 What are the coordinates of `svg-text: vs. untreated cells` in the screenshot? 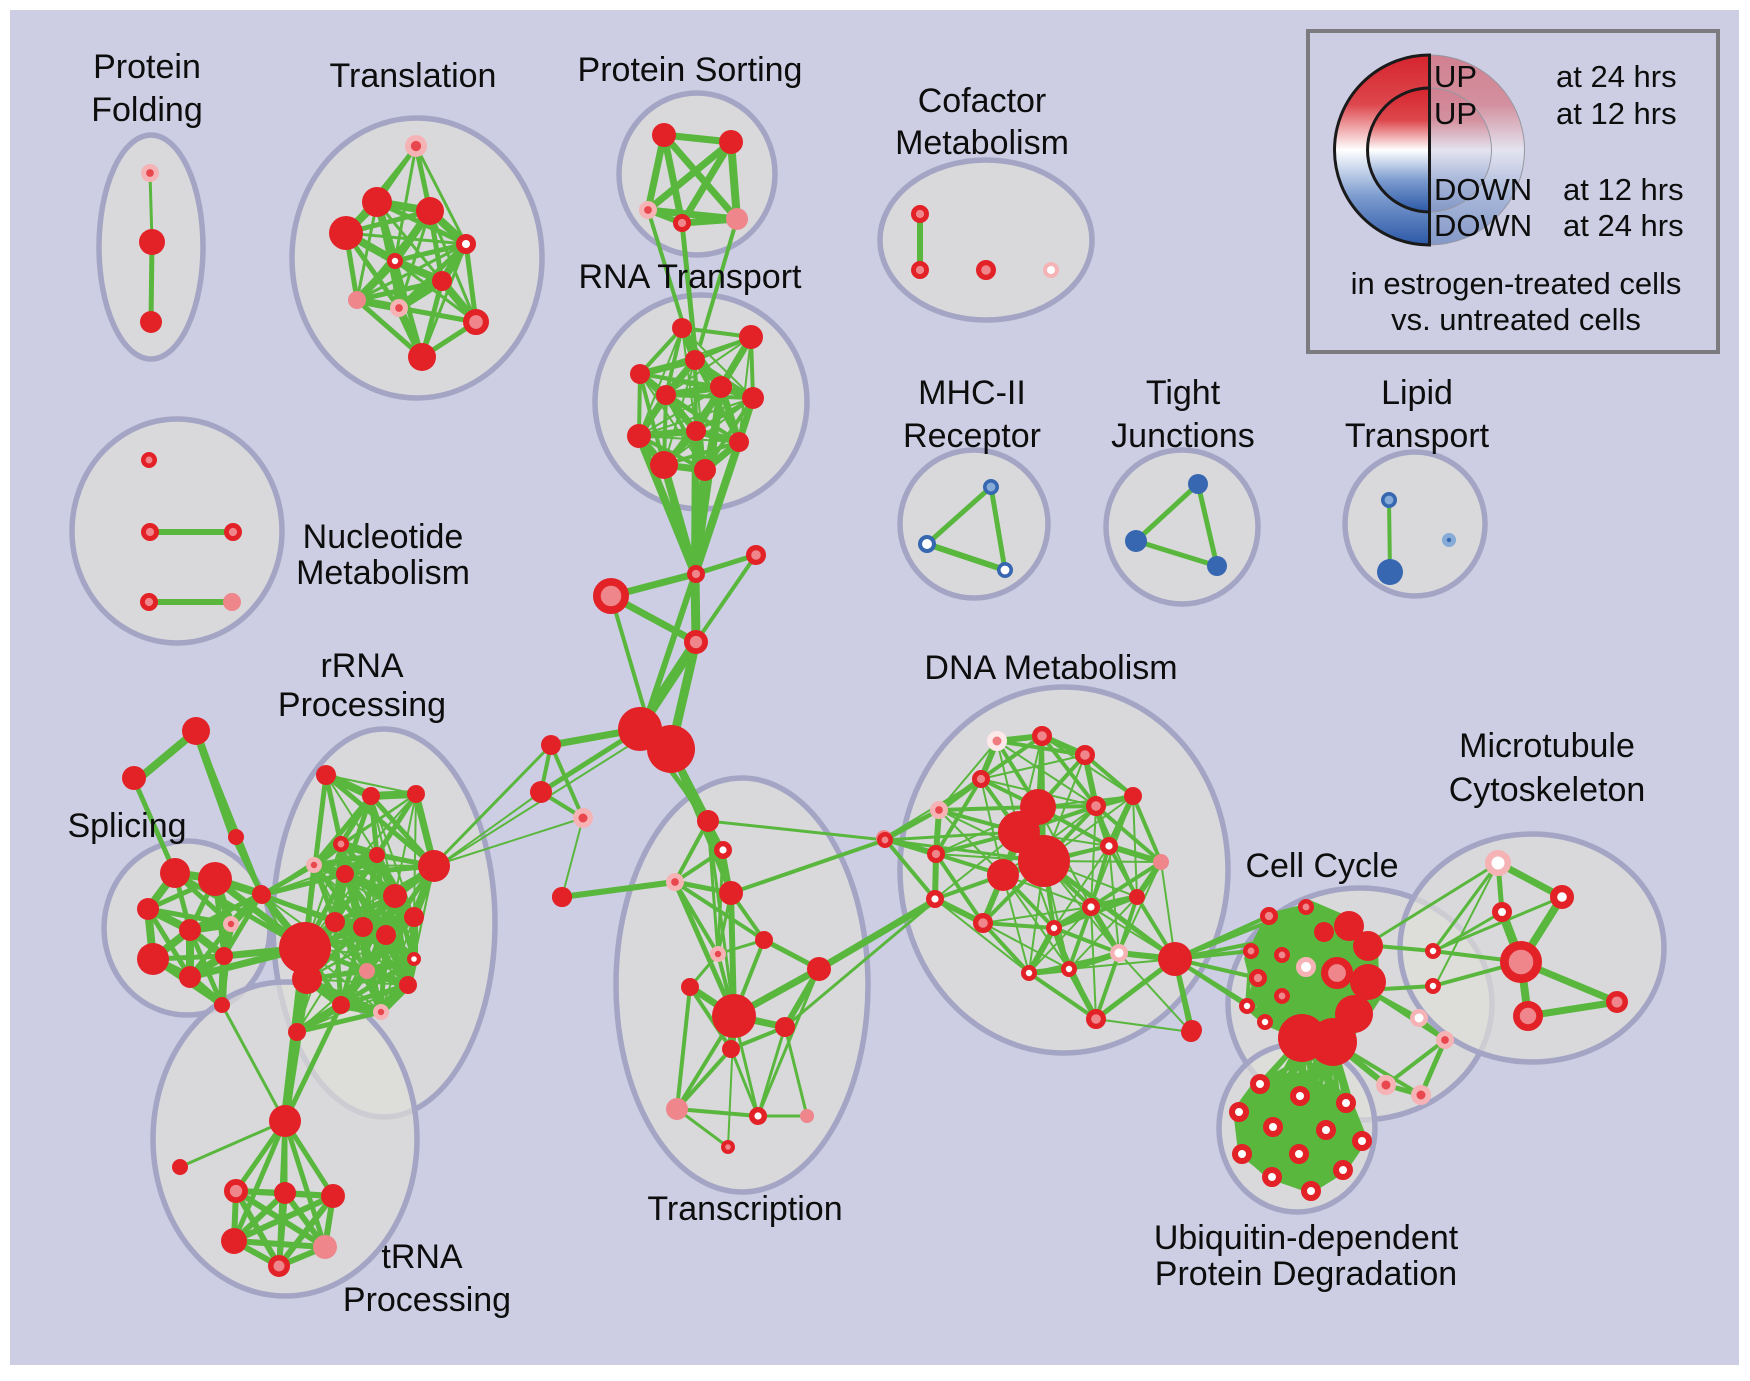 It's located at (1516, 319).